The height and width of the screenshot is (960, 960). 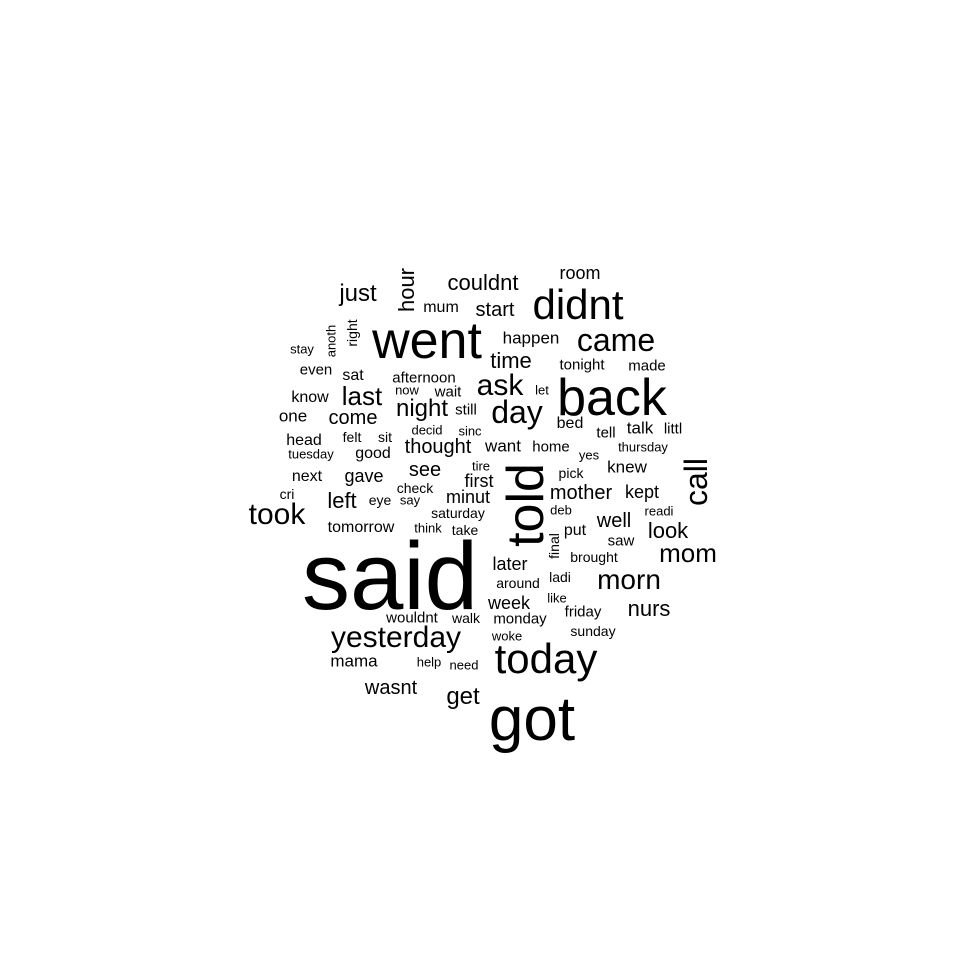 I want to click on word-like: like, so click(x=557, y=598).